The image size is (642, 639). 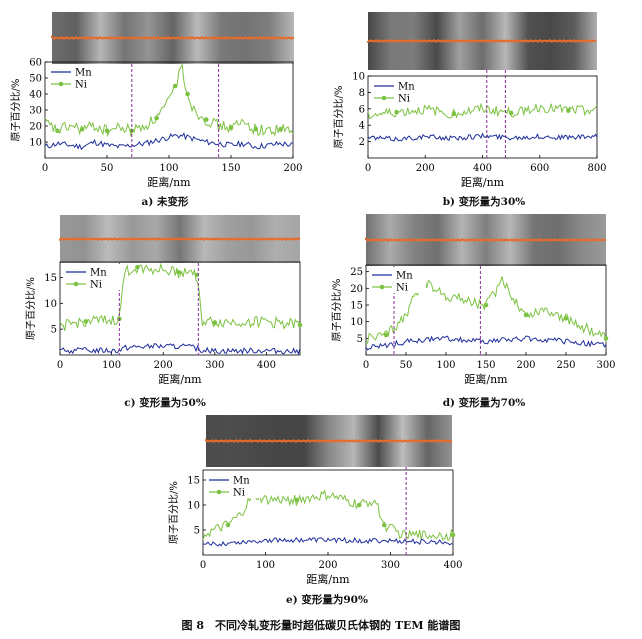 What do you see at coordinates (362, 109) in the screenshot?
I see `y-tick-label: 6` at bounding box center [362, 109].